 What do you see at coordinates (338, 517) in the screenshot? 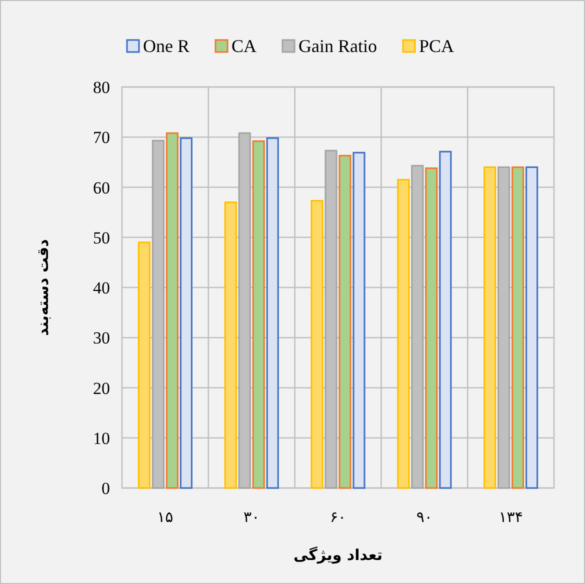
I see `x-tick-label: ۶۰` at bounding box center [338, 517].